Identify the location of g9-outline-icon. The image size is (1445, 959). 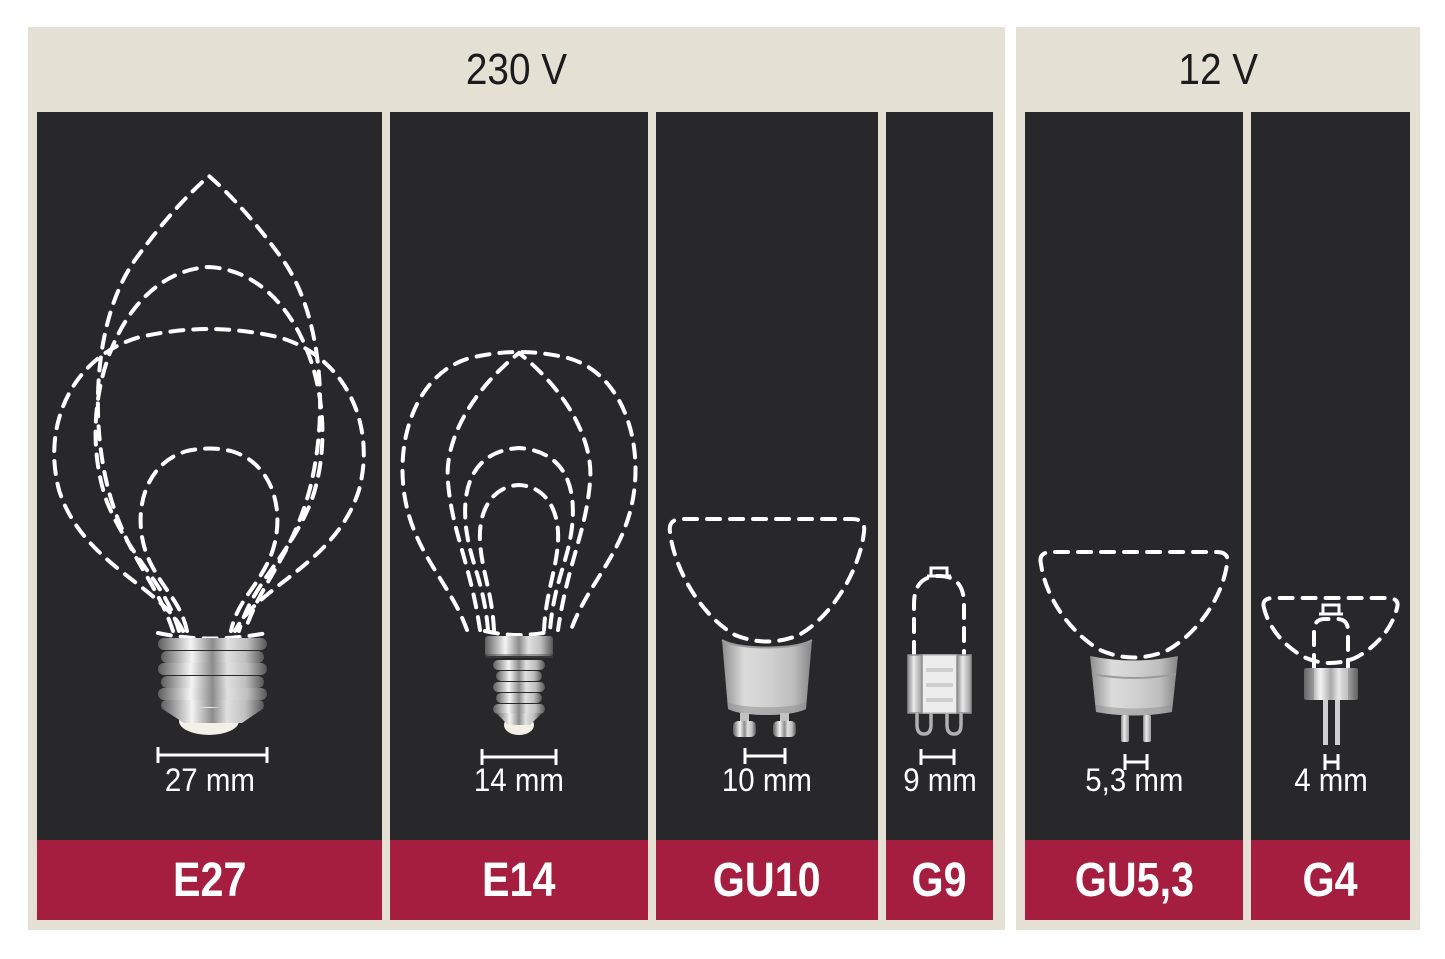
(939, 665).